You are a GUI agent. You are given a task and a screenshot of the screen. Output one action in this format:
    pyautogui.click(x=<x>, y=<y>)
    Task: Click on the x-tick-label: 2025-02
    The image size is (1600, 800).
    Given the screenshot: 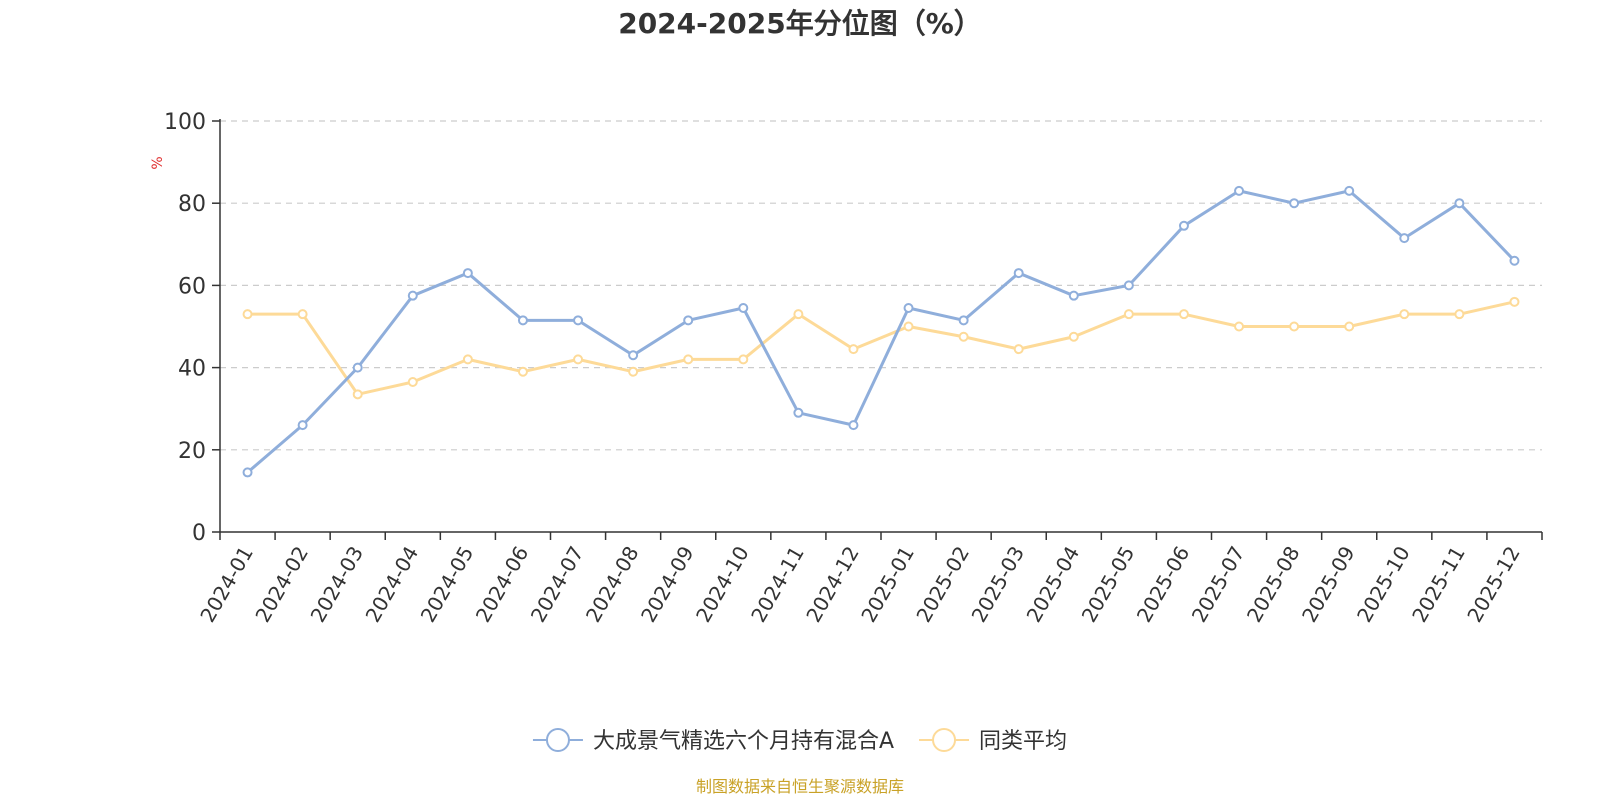 What is the action you would take?
    pyautogui.click(x=942, y=584)
    